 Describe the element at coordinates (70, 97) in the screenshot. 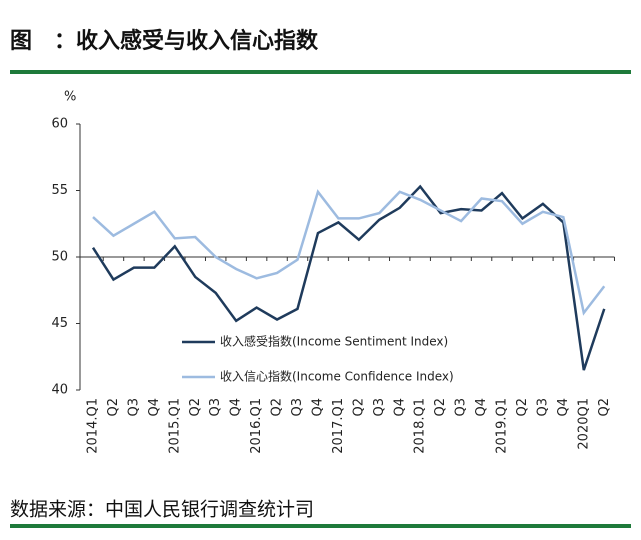

I see `y-axis-label: %` at that location.